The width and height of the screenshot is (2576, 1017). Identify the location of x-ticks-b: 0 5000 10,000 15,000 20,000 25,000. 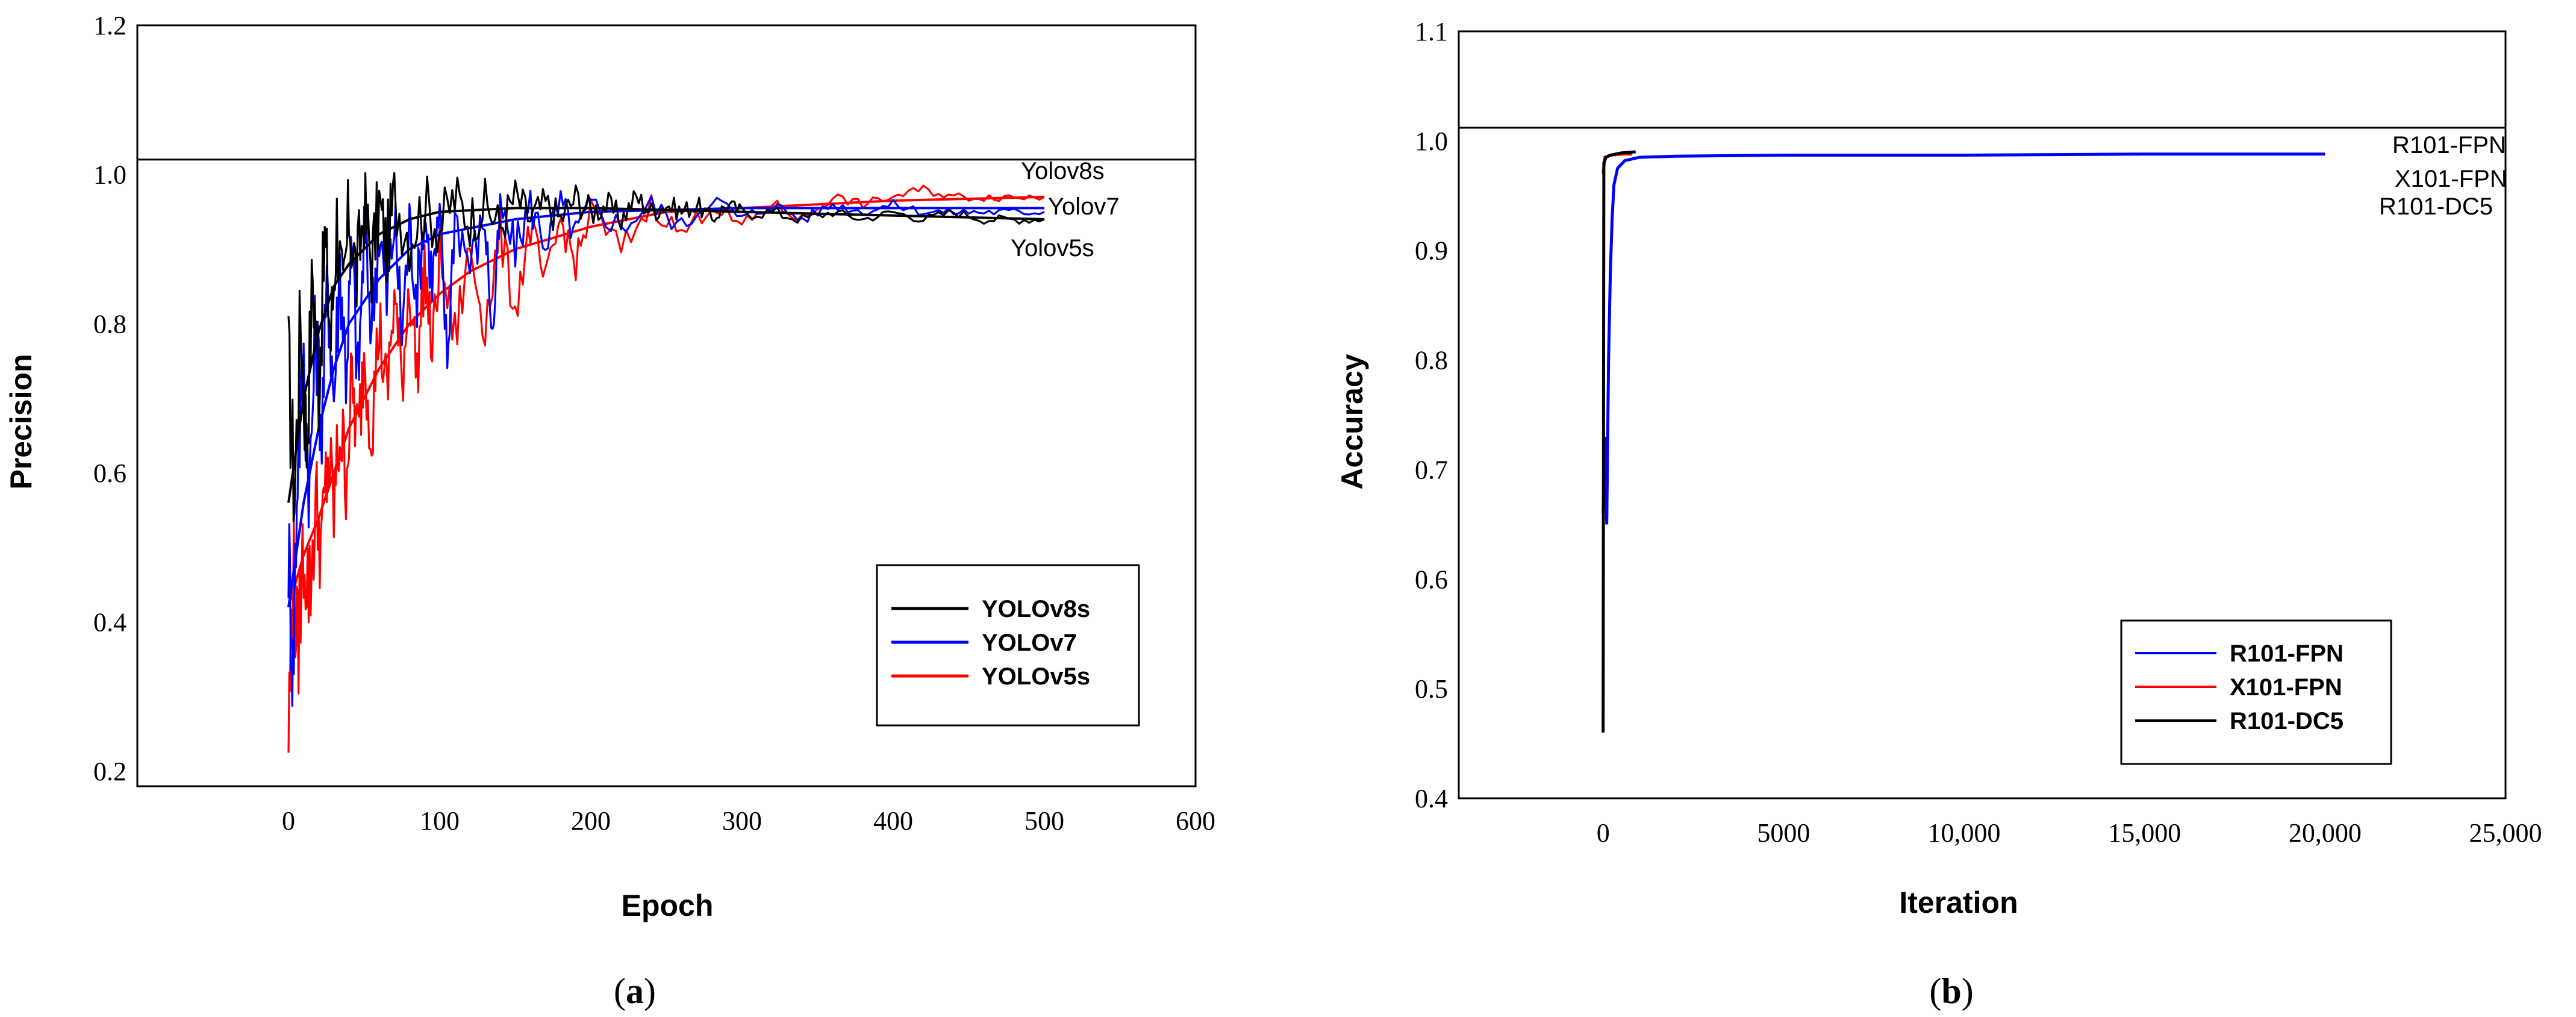
(2069, 833).